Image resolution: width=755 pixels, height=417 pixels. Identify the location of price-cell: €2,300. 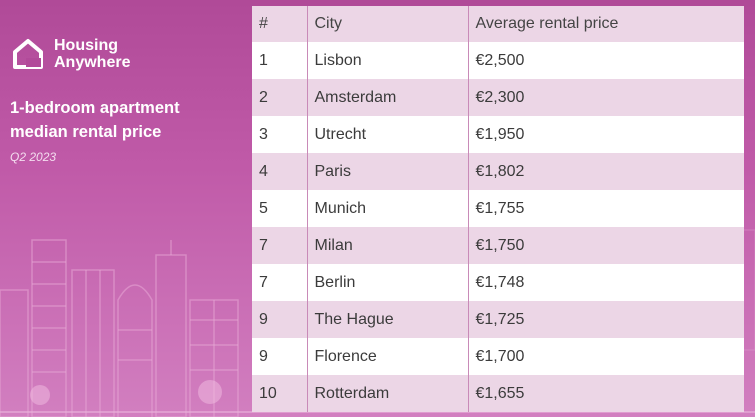
(605, 97).